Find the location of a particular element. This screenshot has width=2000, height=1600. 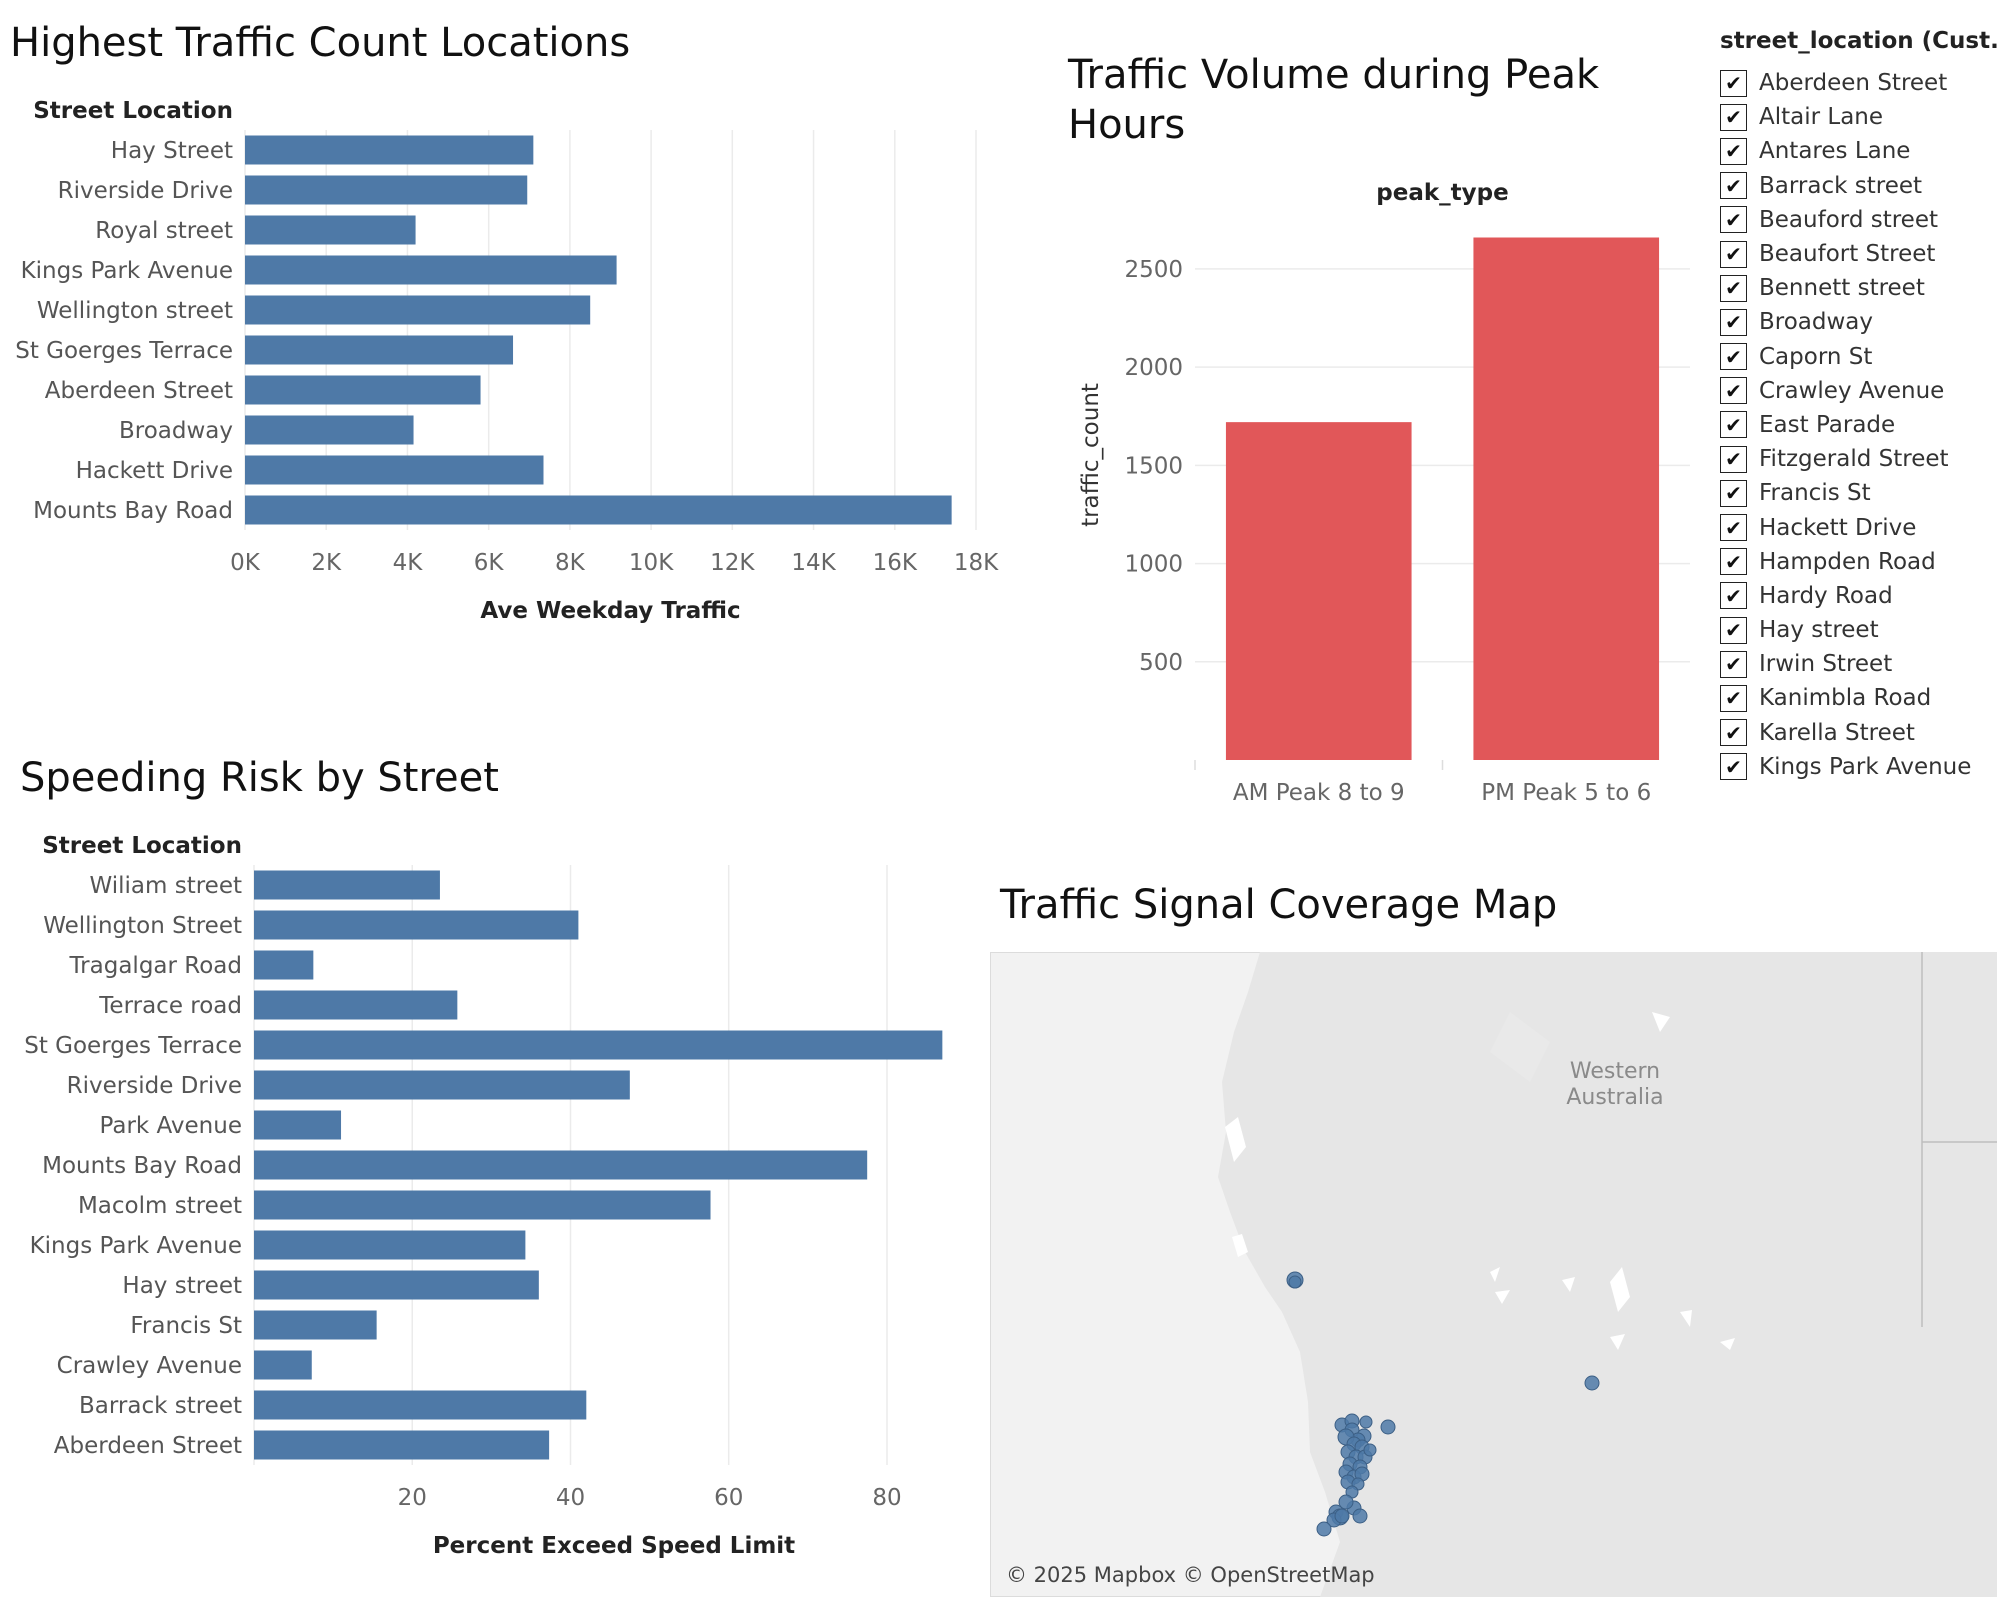

x-axis-label: Ave Weekday Traffic is located at coordinates (610, 611).